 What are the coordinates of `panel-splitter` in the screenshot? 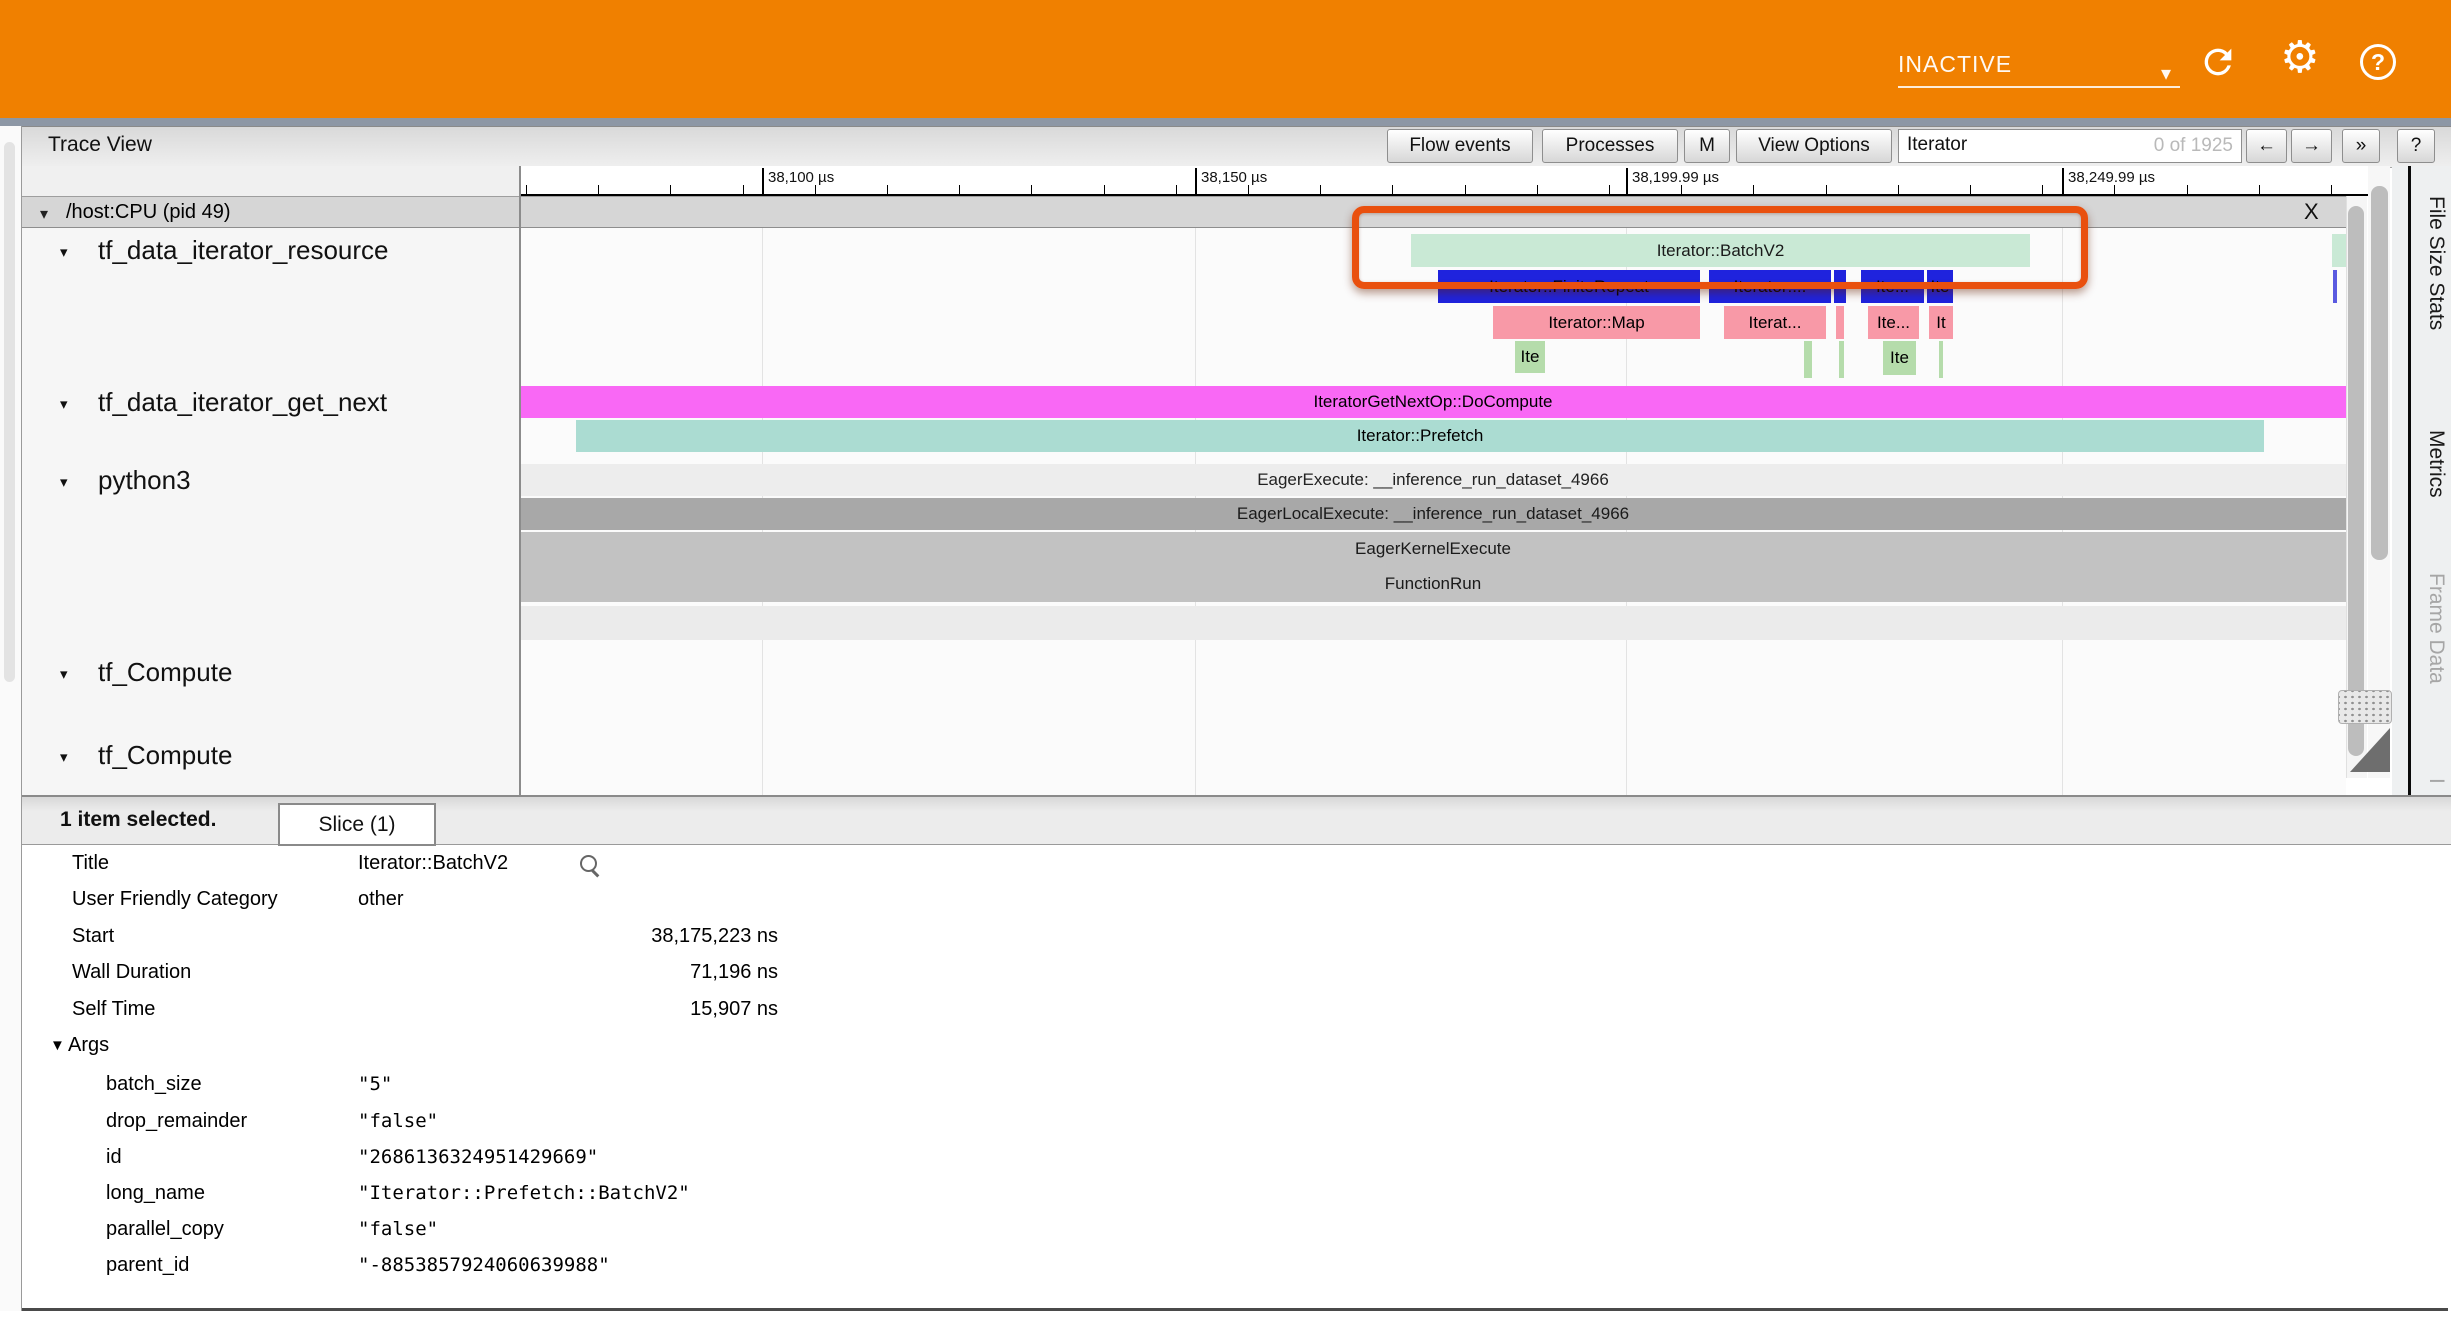 It's located at (520, 480).